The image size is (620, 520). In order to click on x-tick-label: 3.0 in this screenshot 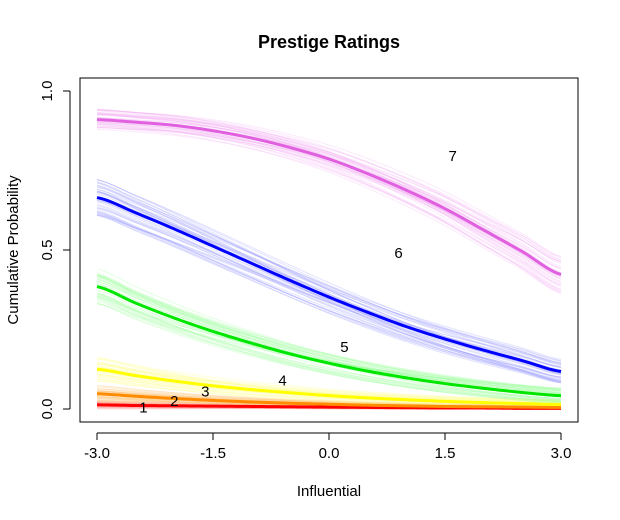, I will do `click(561, 453)`.